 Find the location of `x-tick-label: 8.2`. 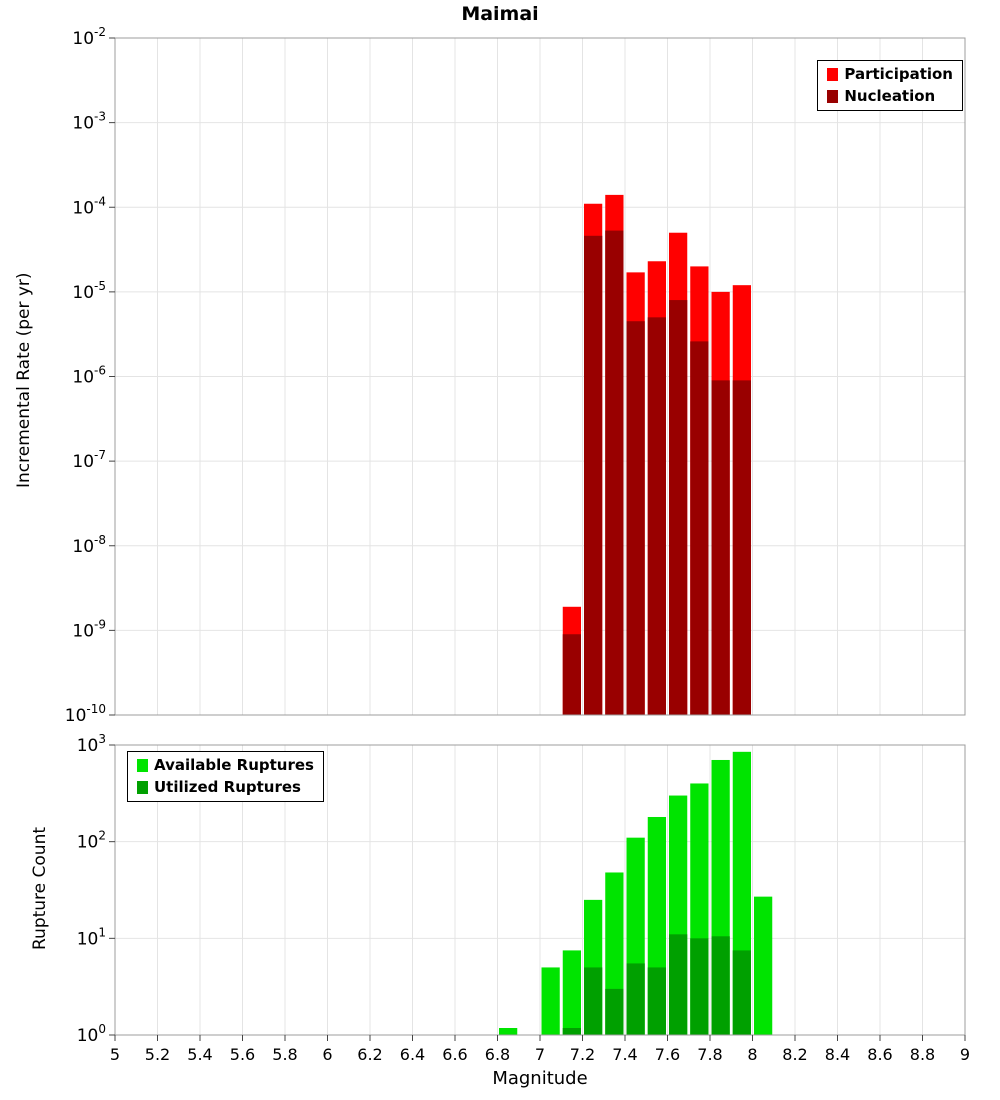

x-tick-label: 8.2 is located at coordinates (794, 1054).